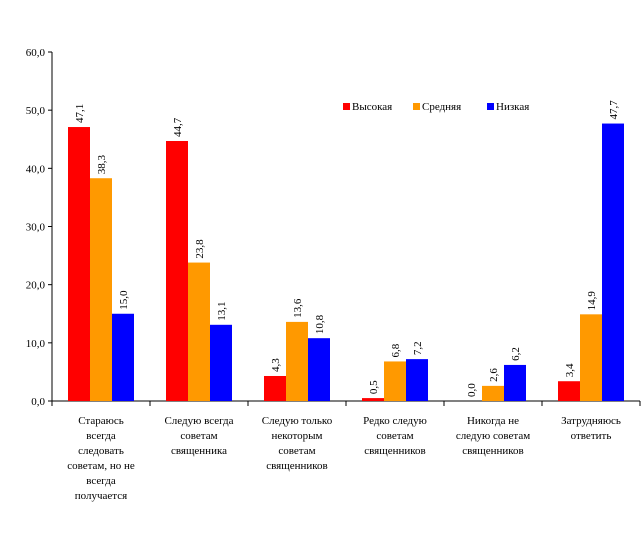  I want to click on data-label: 0,5, so click(374, 387).